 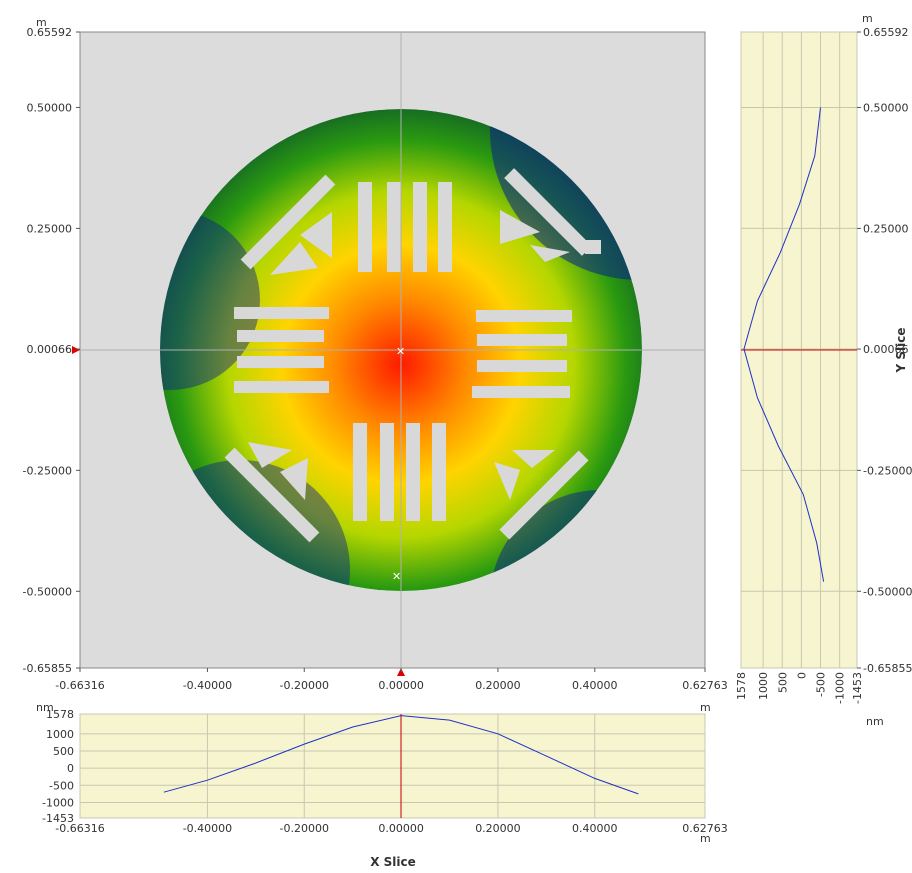 I want to click on y-slice-series-line, so click(x=784, y=344).